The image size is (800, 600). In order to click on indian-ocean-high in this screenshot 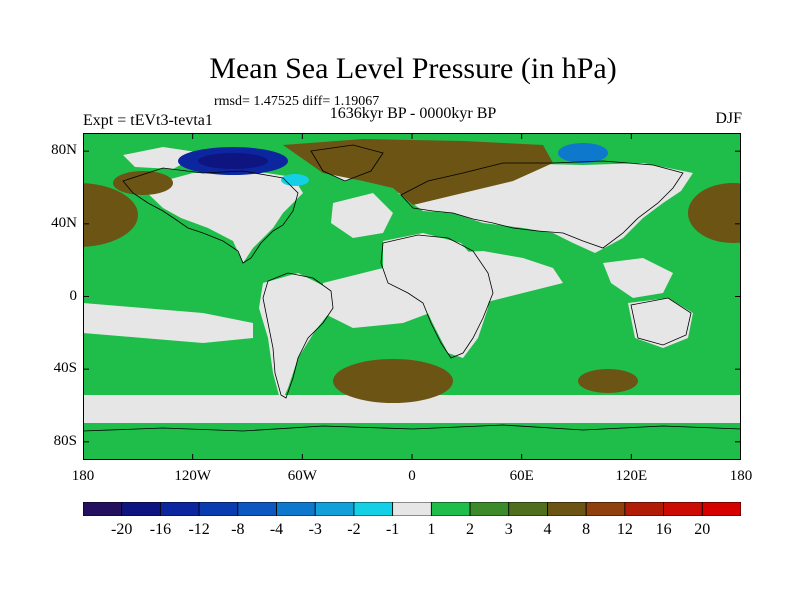, I will do `click(608, 381)`.